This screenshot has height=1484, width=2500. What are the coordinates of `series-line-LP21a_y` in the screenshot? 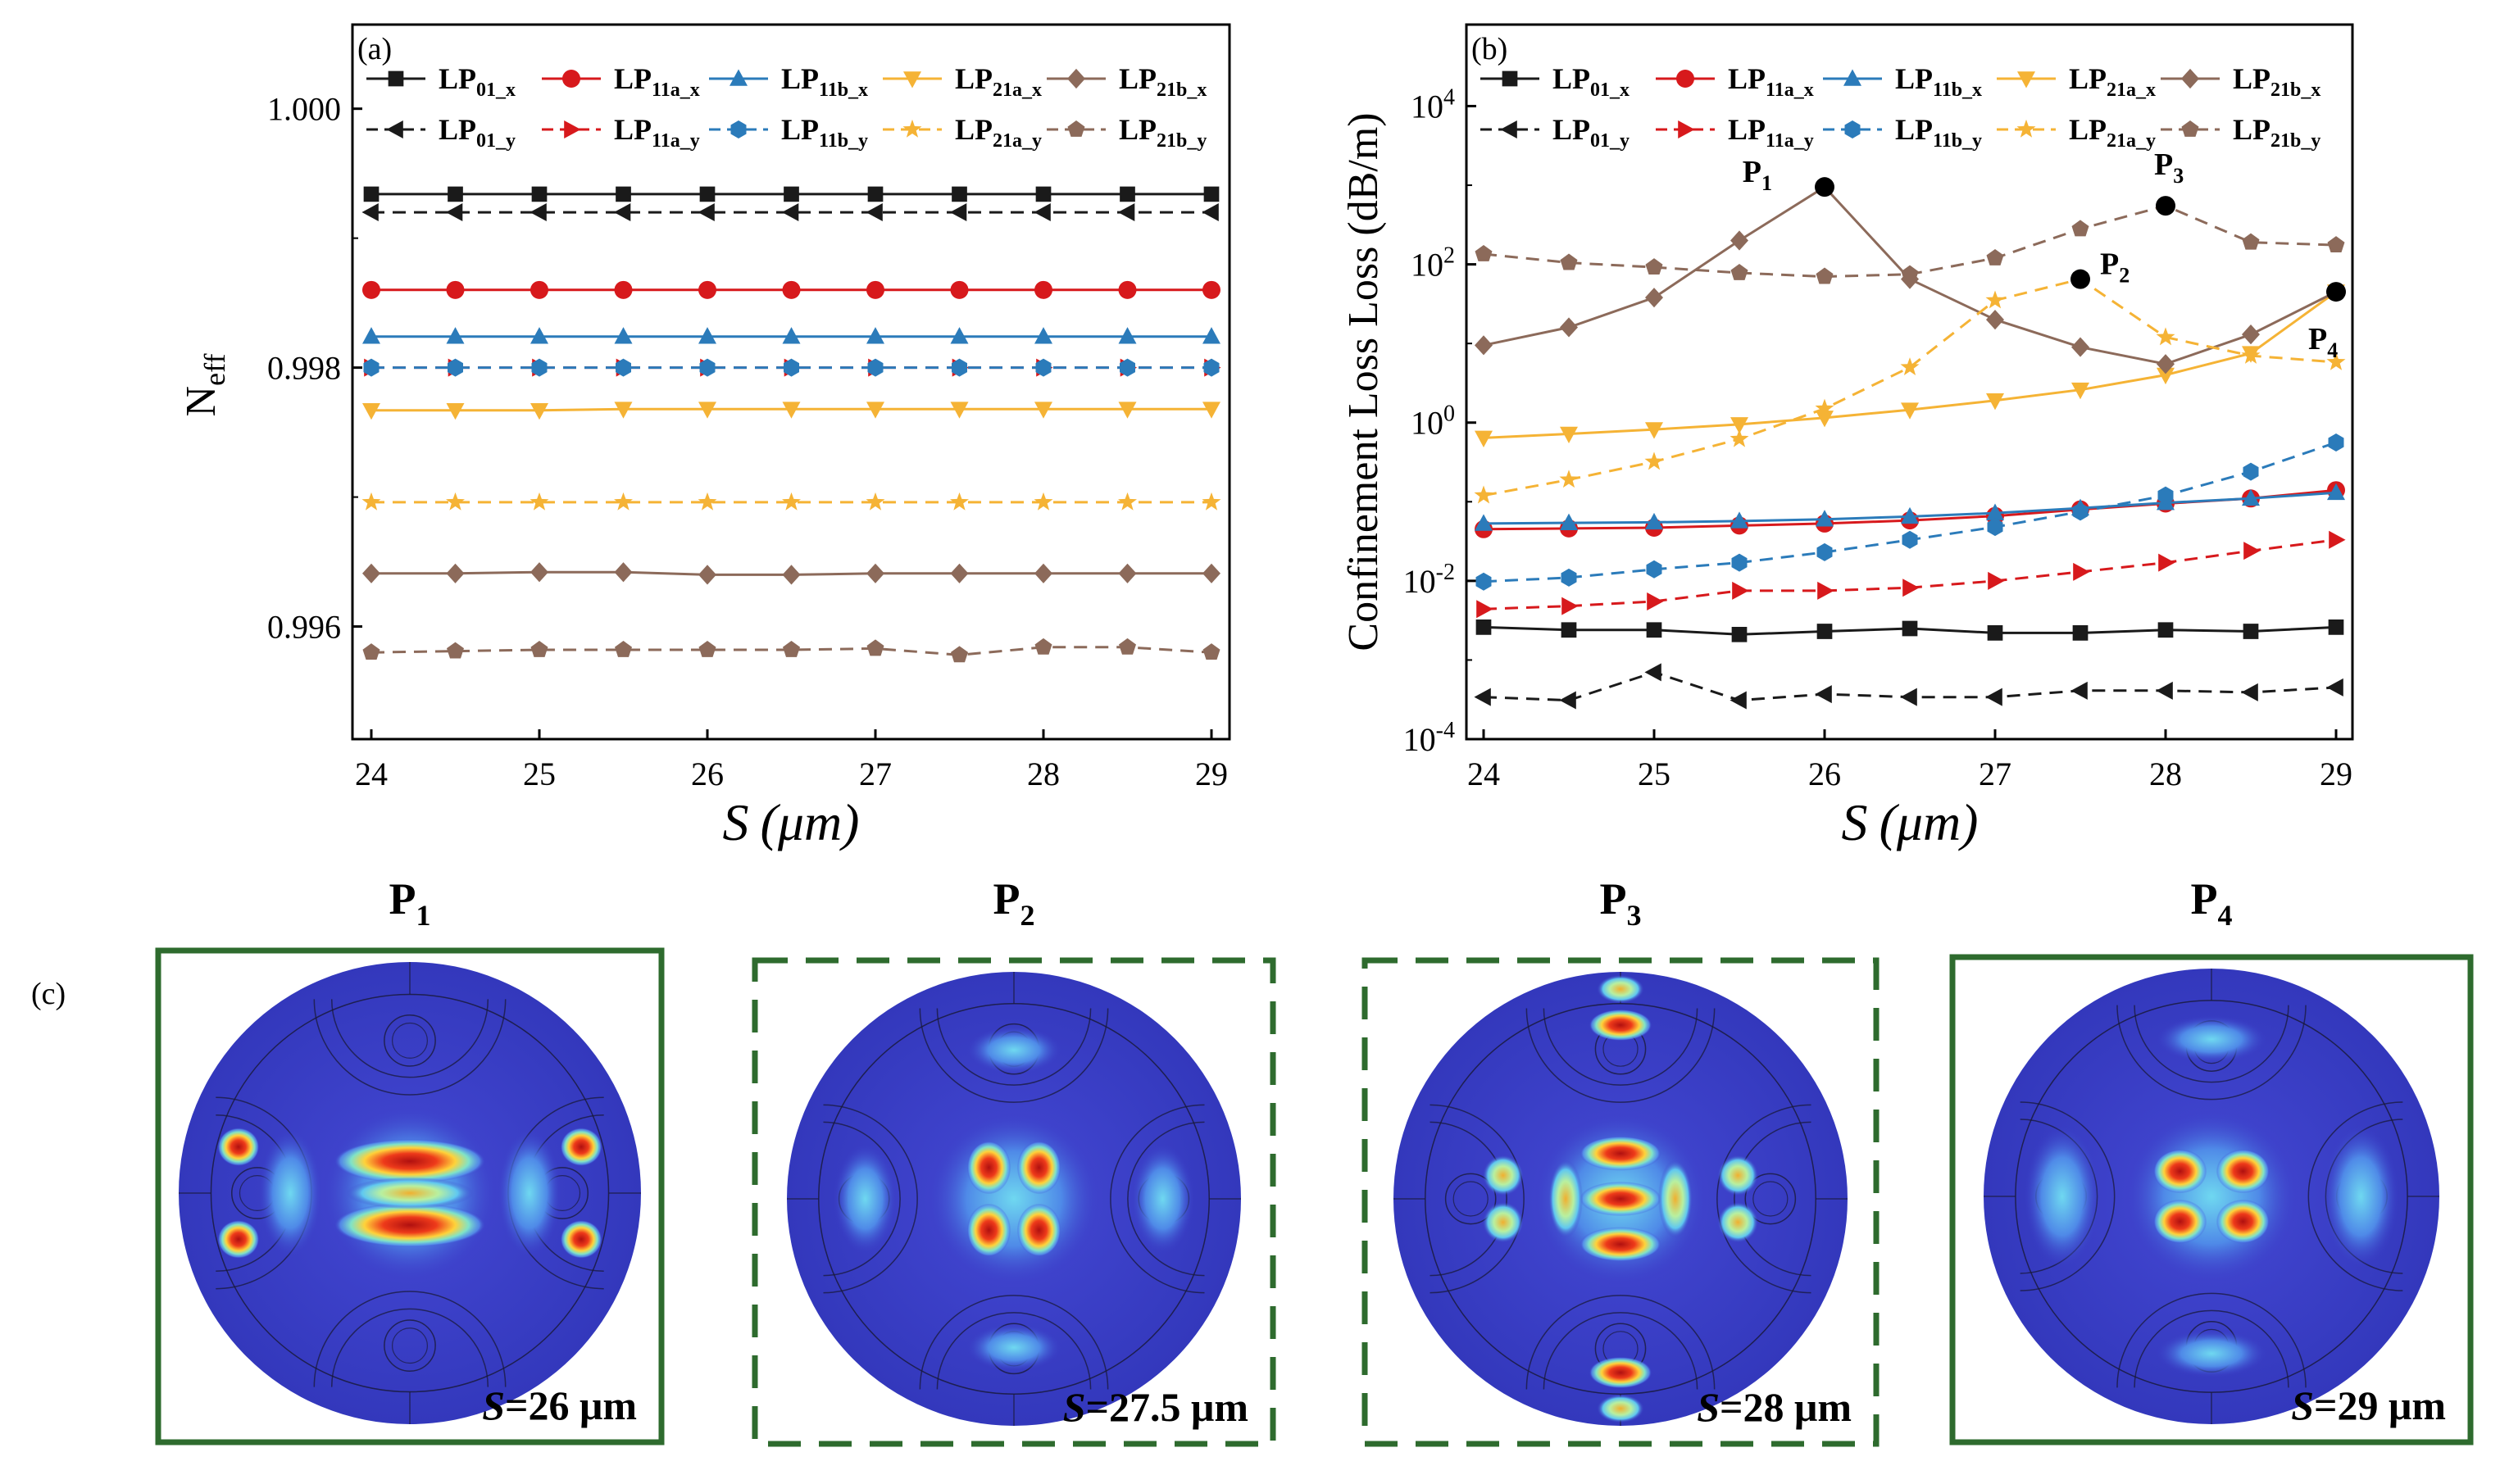 It's located at (1910, 387).